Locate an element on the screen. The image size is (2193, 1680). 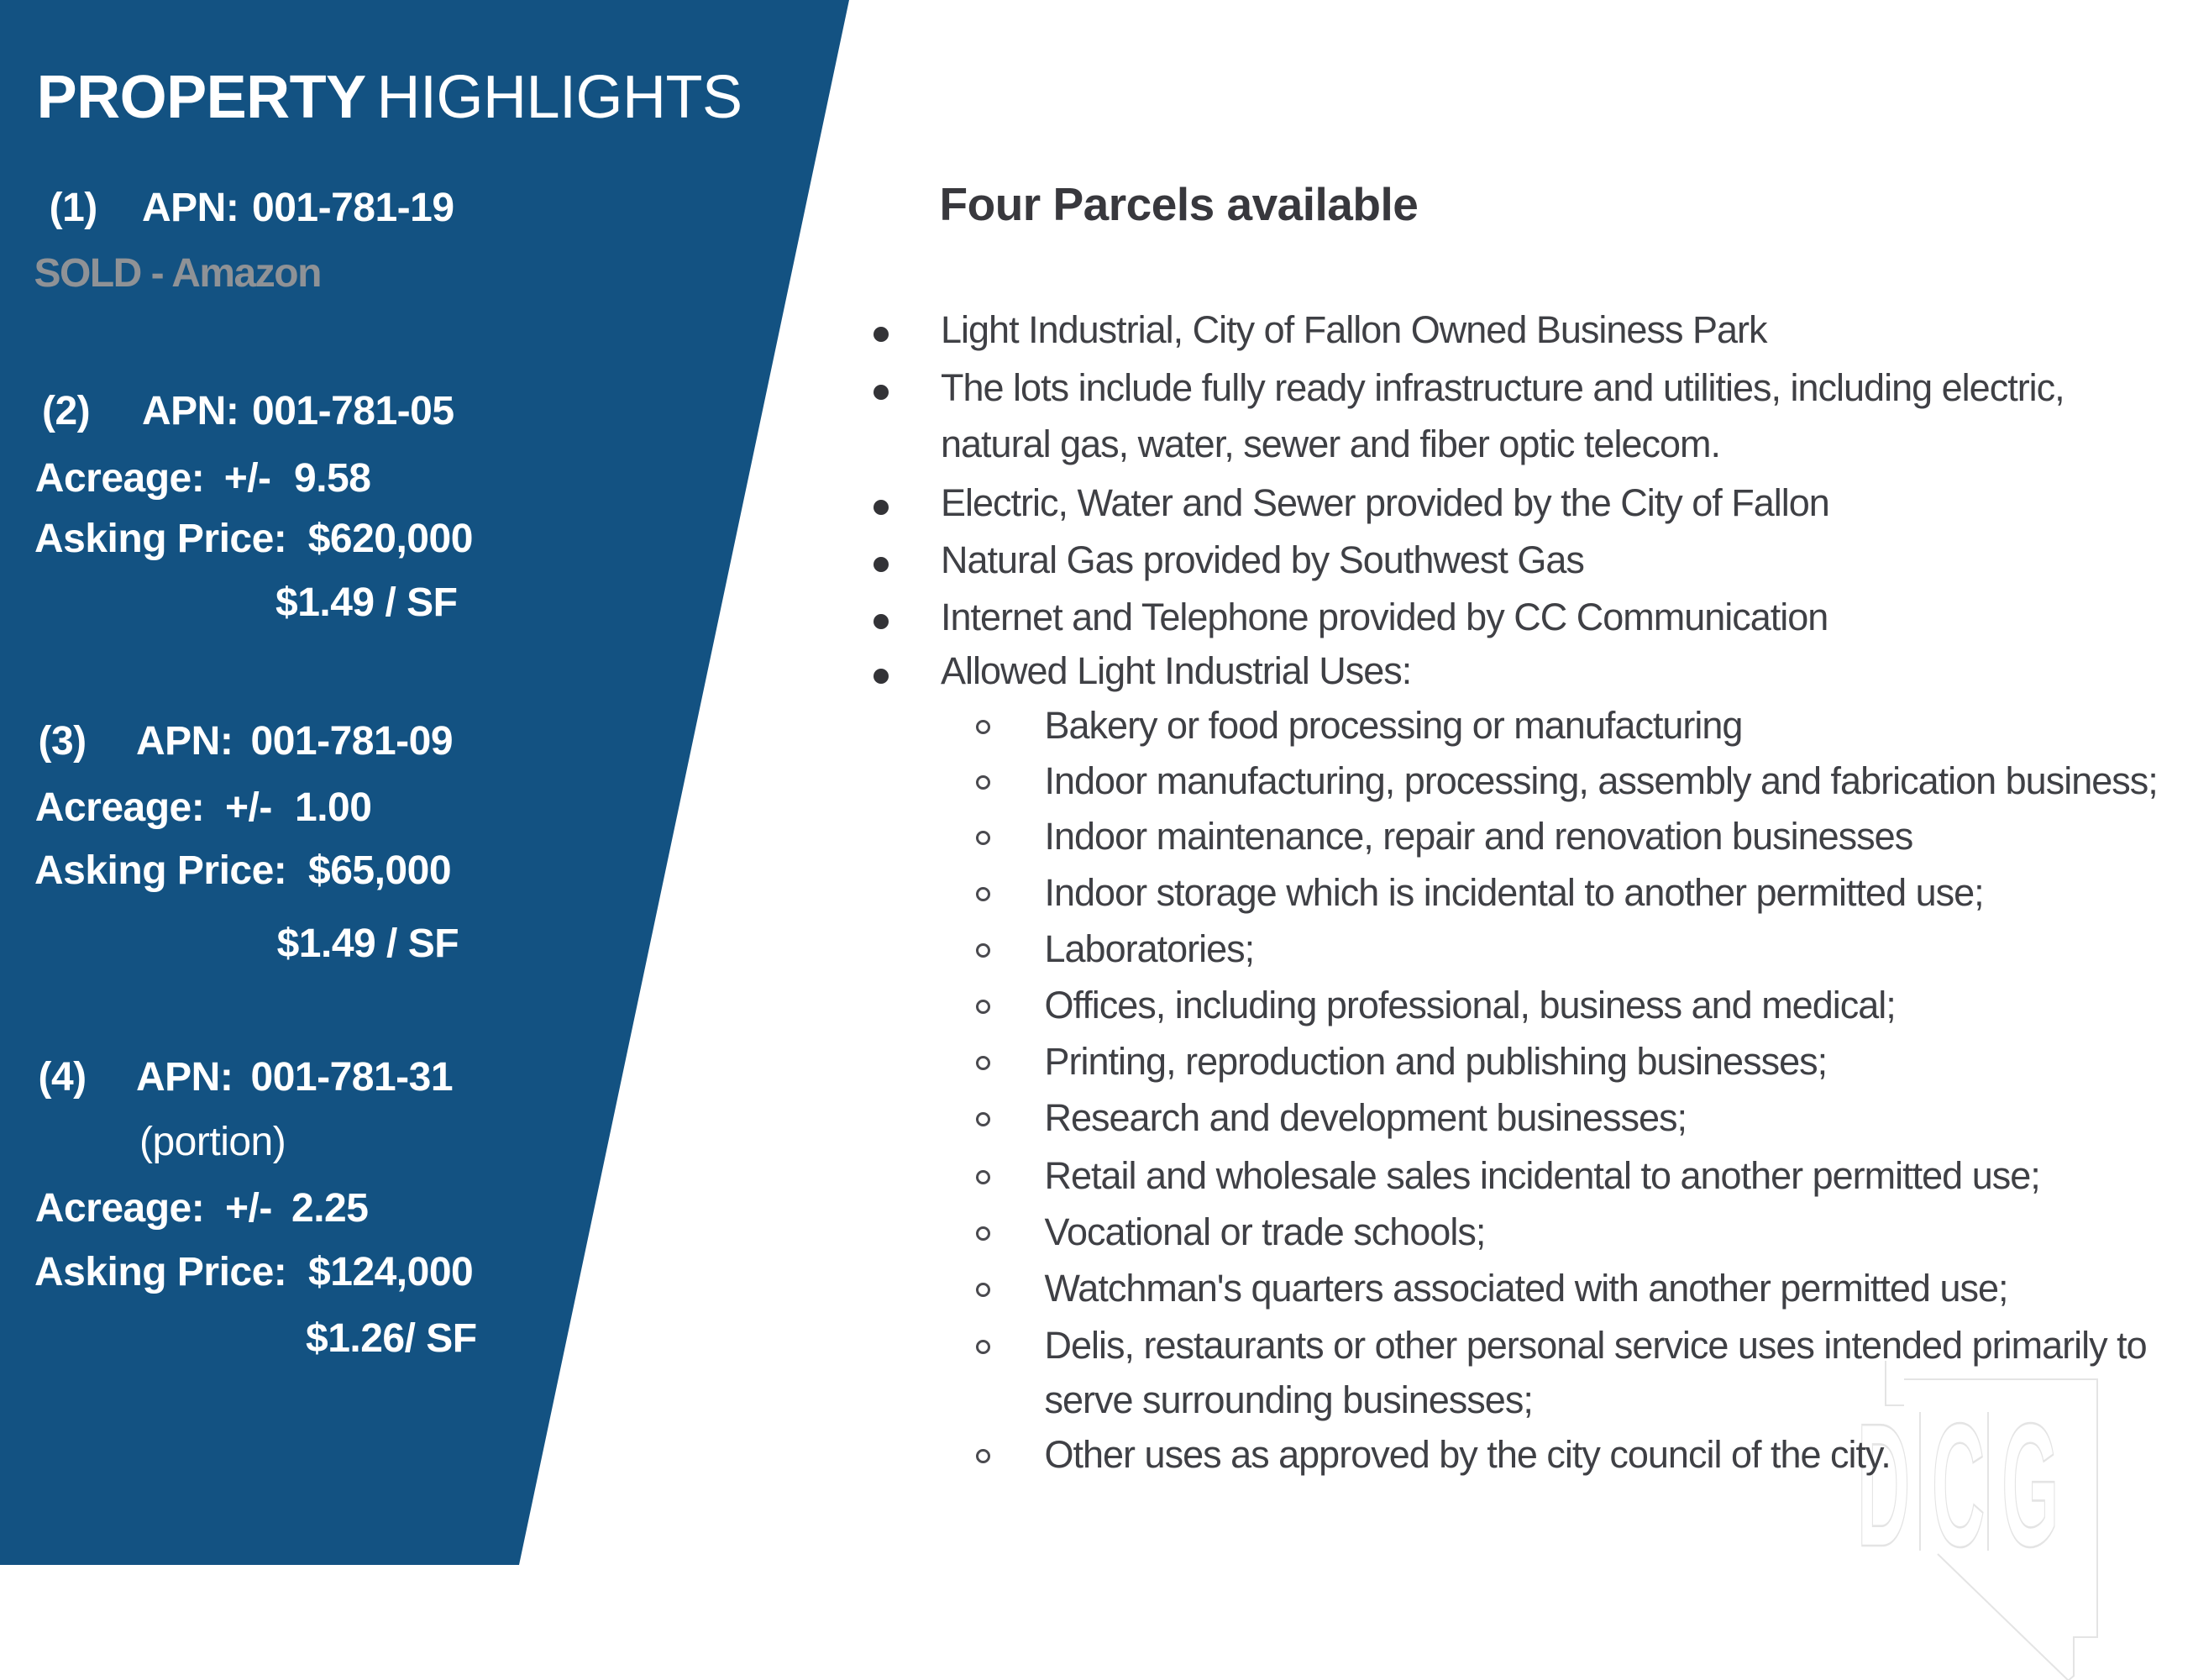
svg-text: G is located at coordinates (2031, 1485).